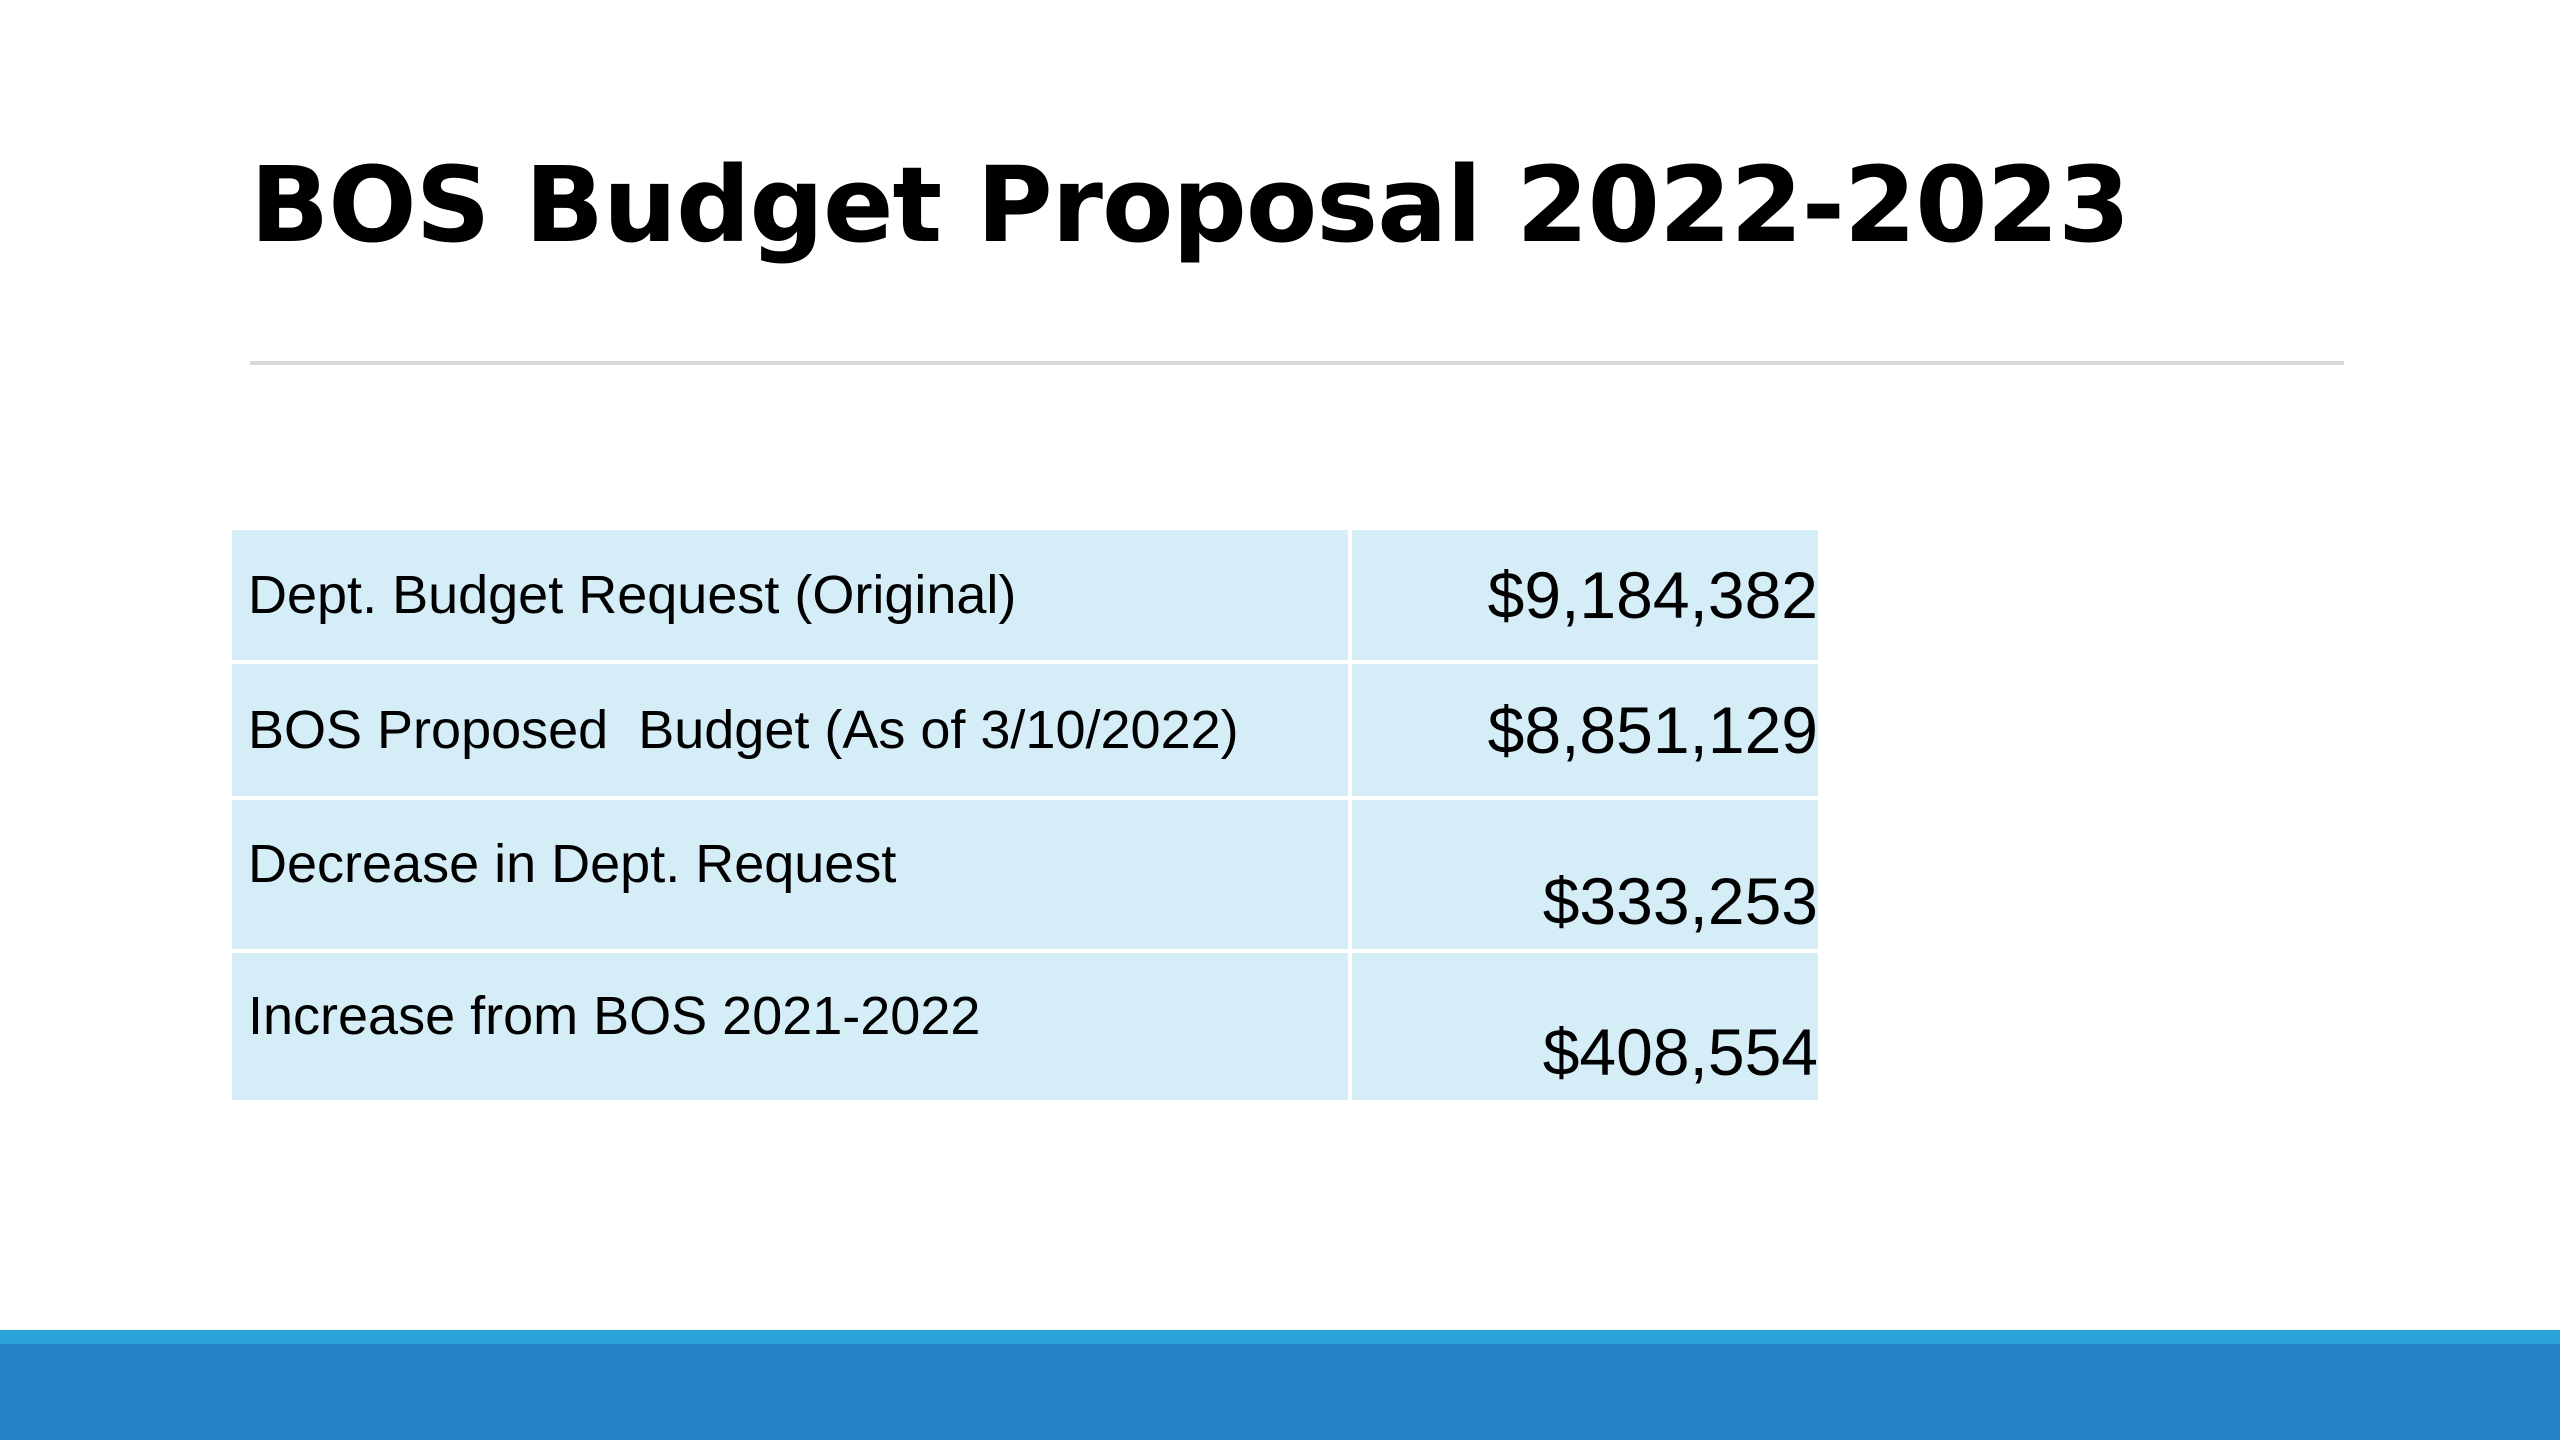  Describe the element at coordinates (1584, 597) in the screenshot. I see `row-value: $9,184,382` at that location.